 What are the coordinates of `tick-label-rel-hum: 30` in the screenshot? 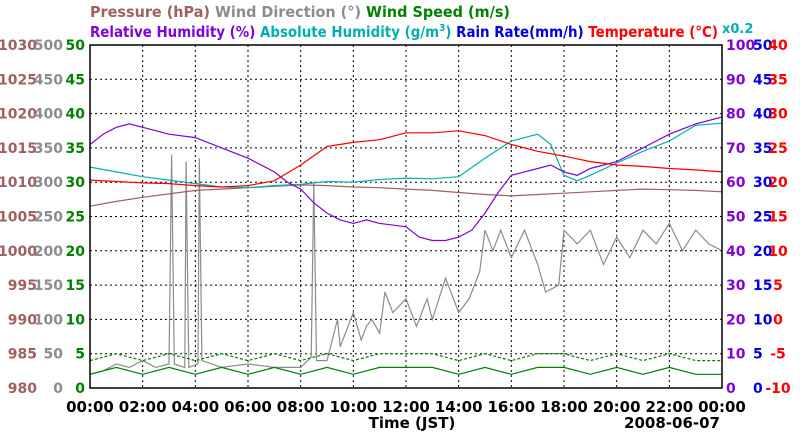 It's located at (736, 286).